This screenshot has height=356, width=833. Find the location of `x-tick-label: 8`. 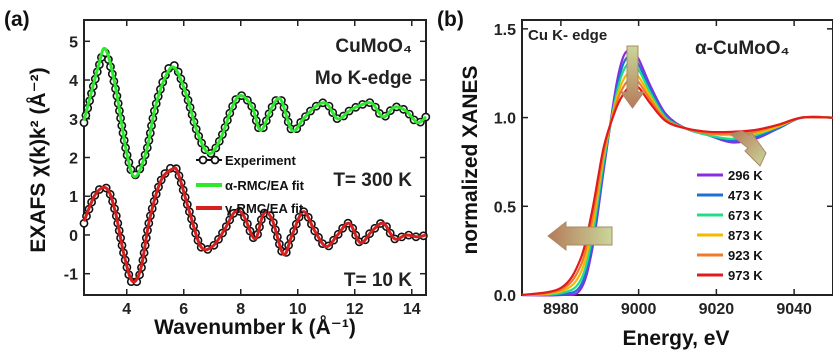

x-tick-label: 8 is located at coordinates (240, 309).